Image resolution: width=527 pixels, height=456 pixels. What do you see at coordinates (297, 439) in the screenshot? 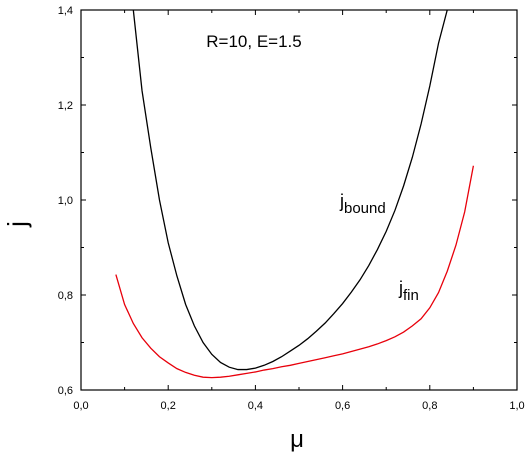
I see `x-axis-title: μ` at bounding box center [297, 439].